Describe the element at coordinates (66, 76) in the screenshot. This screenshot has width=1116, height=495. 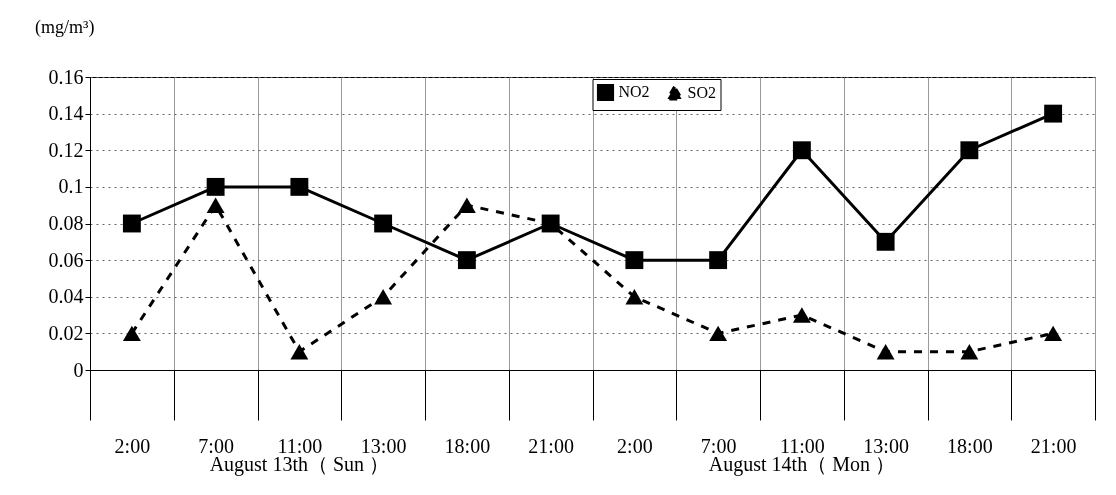
I see `y-tick-label: 0.16` at that location.